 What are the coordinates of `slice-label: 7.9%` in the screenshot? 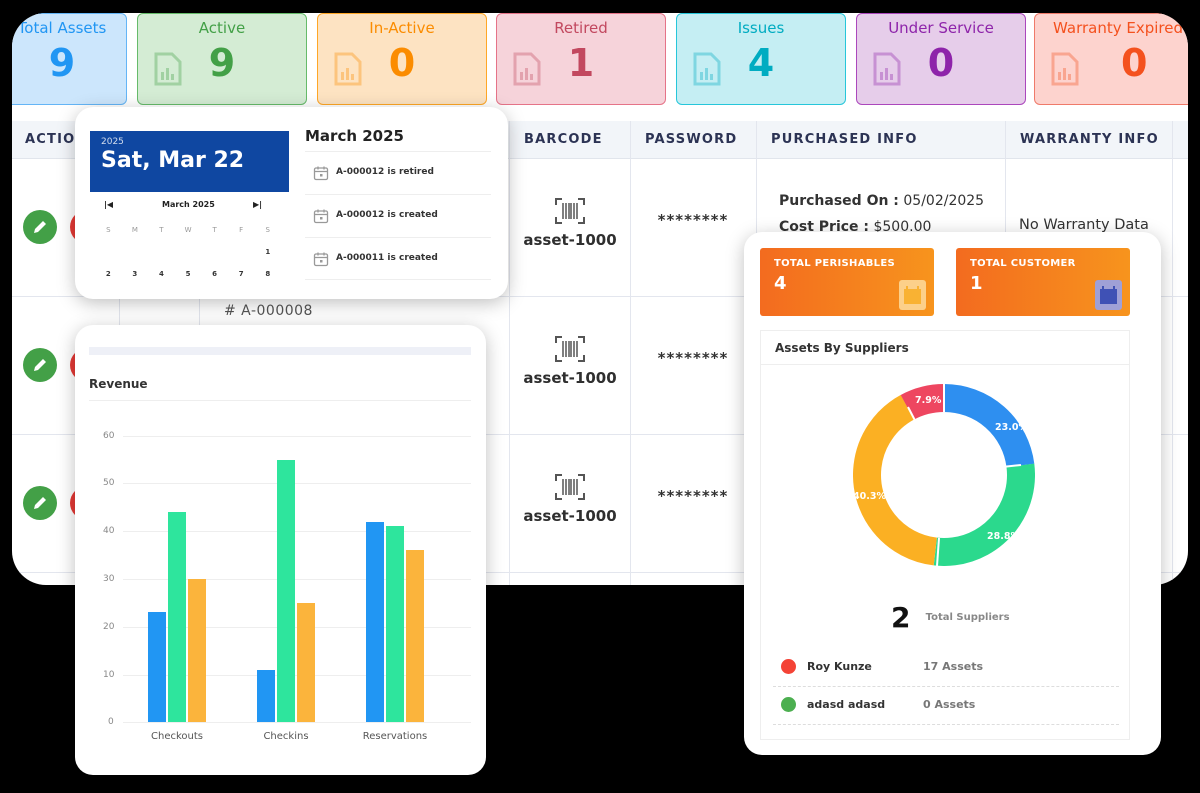 It's located at (928, 400).